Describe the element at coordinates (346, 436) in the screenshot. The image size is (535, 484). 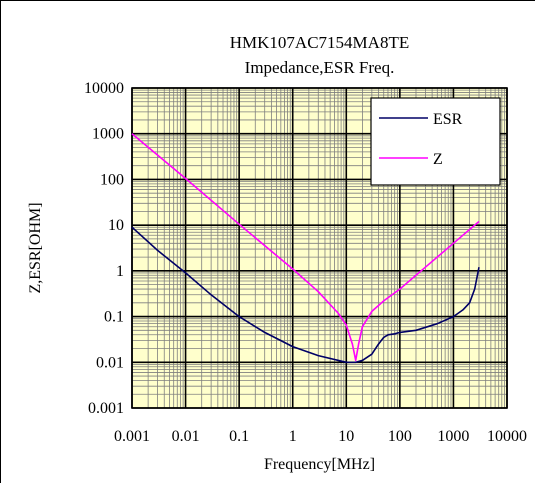
I see `x-tick-label: 10` at that location.